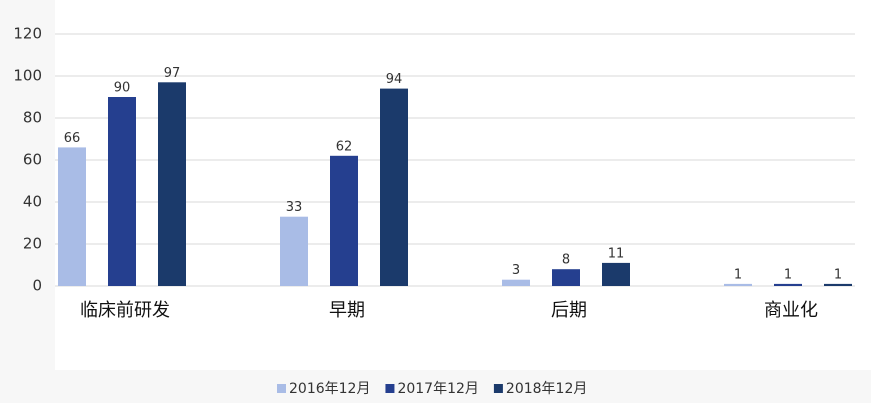 This screenshot has width=871, height=403. I want to click on y-tick-label: 100, so click(27, 76).